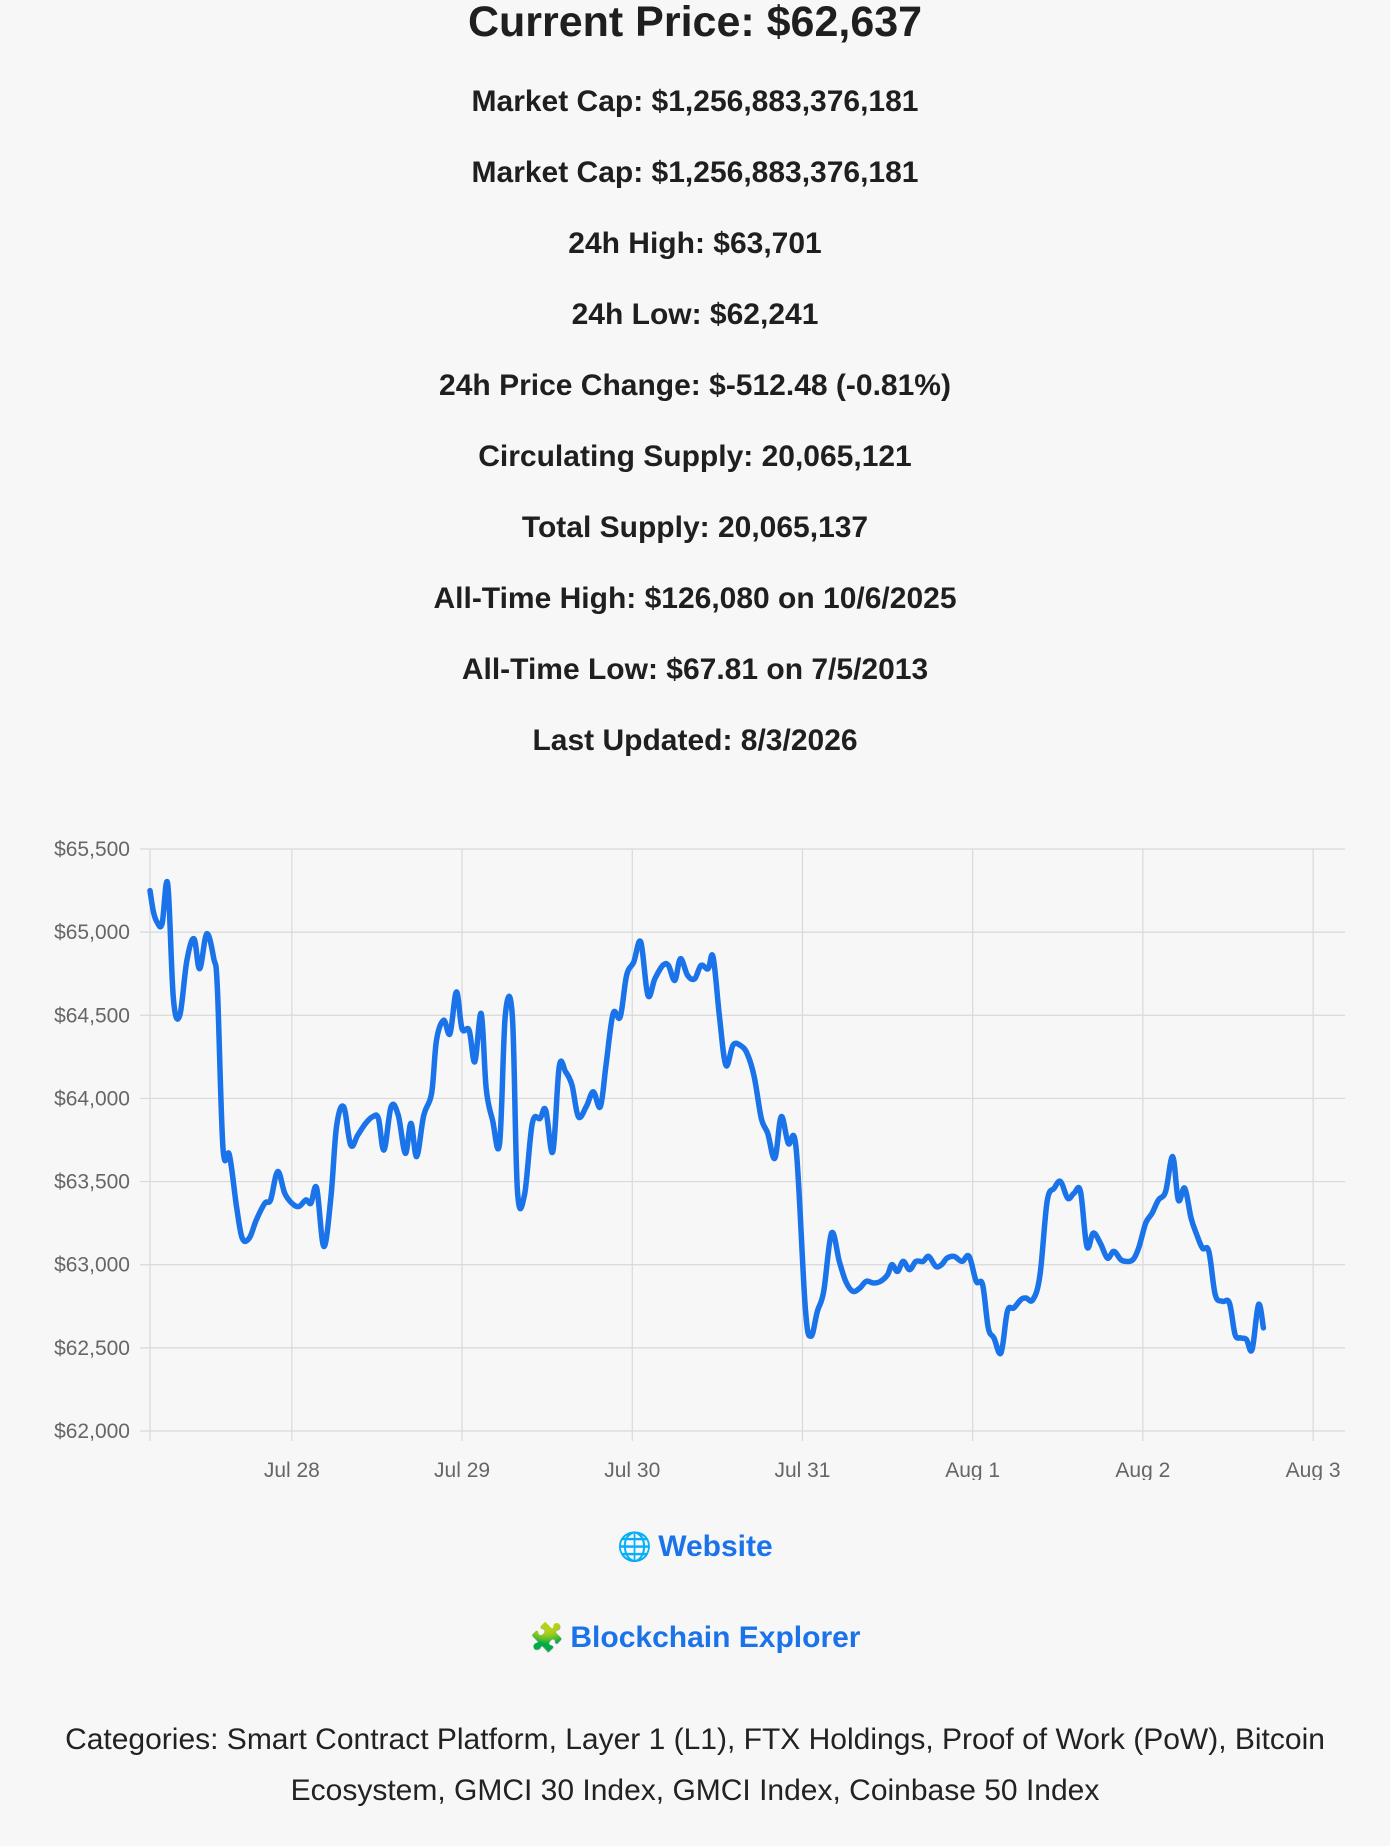 The height and width of the screenshot is (1846, 1390). What do you see at coordinates (802, 1469) in the screenshot?
I see `x-tick-label: Jul 31` at bounding box center [802, 1469].